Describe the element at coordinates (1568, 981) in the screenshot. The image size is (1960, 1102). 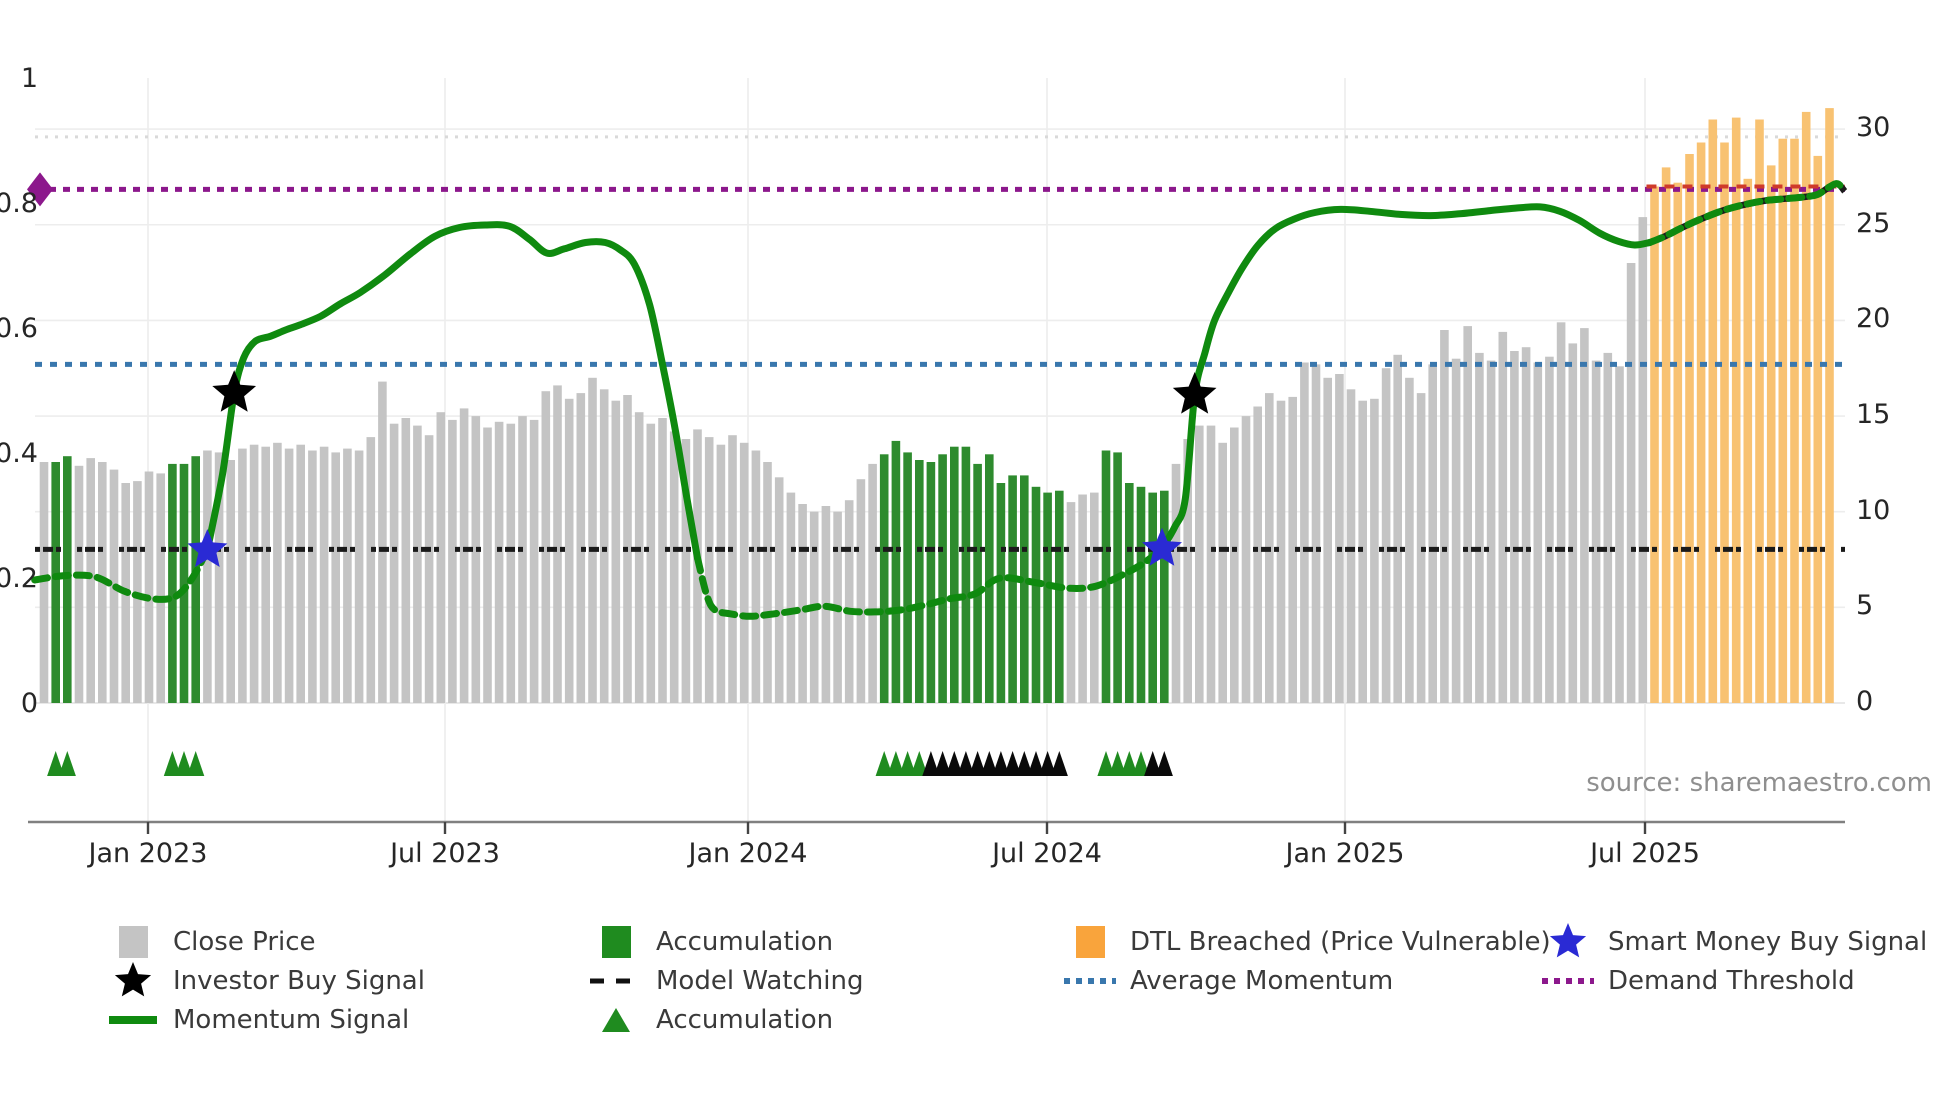
I see `legend-marker-dots-icon` at that location.